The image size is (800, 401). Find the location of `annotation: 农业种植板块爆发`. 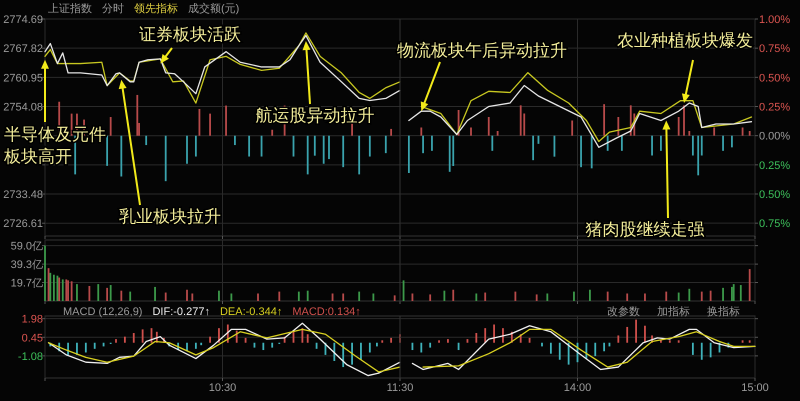

annotation: 农业种植板块爆发 is located at coordinates (685, 40).